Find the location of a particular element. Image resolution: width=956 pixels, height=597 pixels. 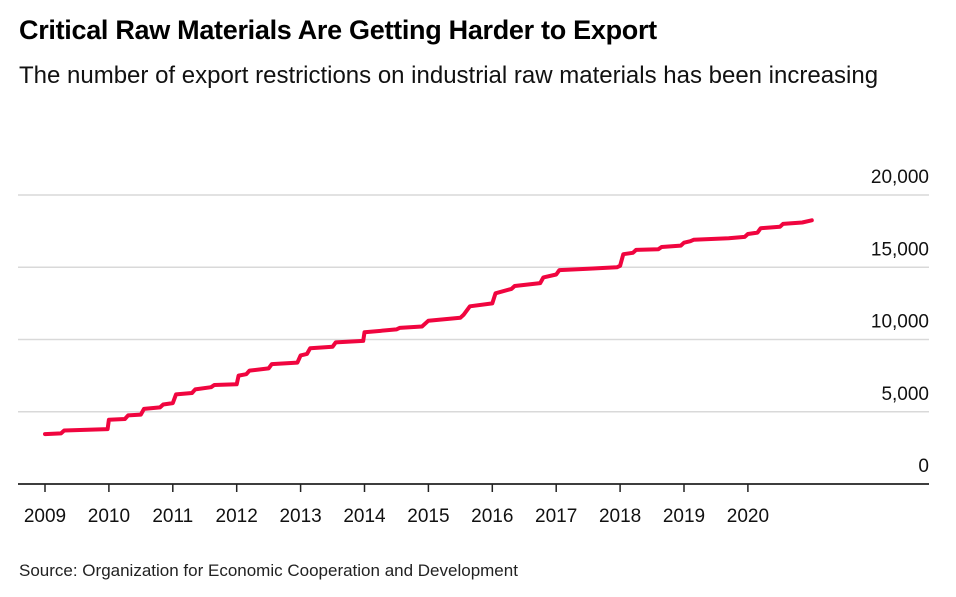

x-tick-label: 2013 is located at coordinates (300, 516).